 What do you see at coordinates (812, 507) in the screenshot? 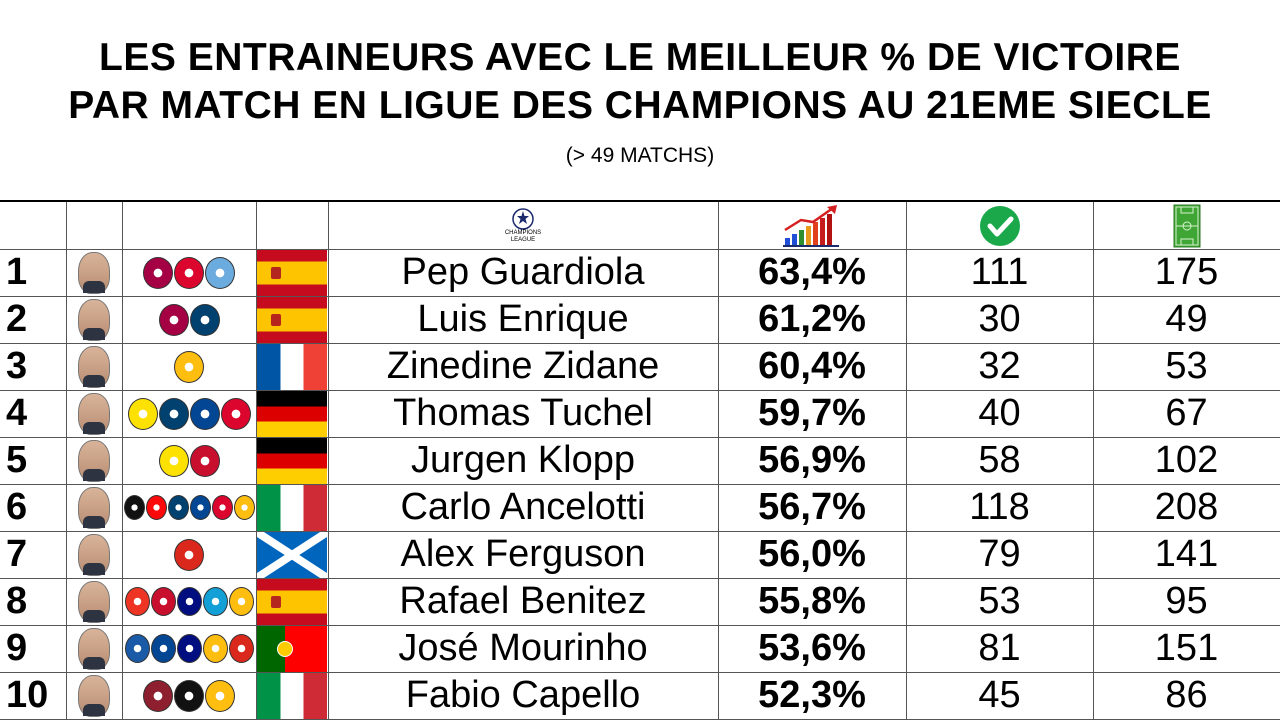
I see `win-percentage: 56,7%` at bounding box center [812, 507].